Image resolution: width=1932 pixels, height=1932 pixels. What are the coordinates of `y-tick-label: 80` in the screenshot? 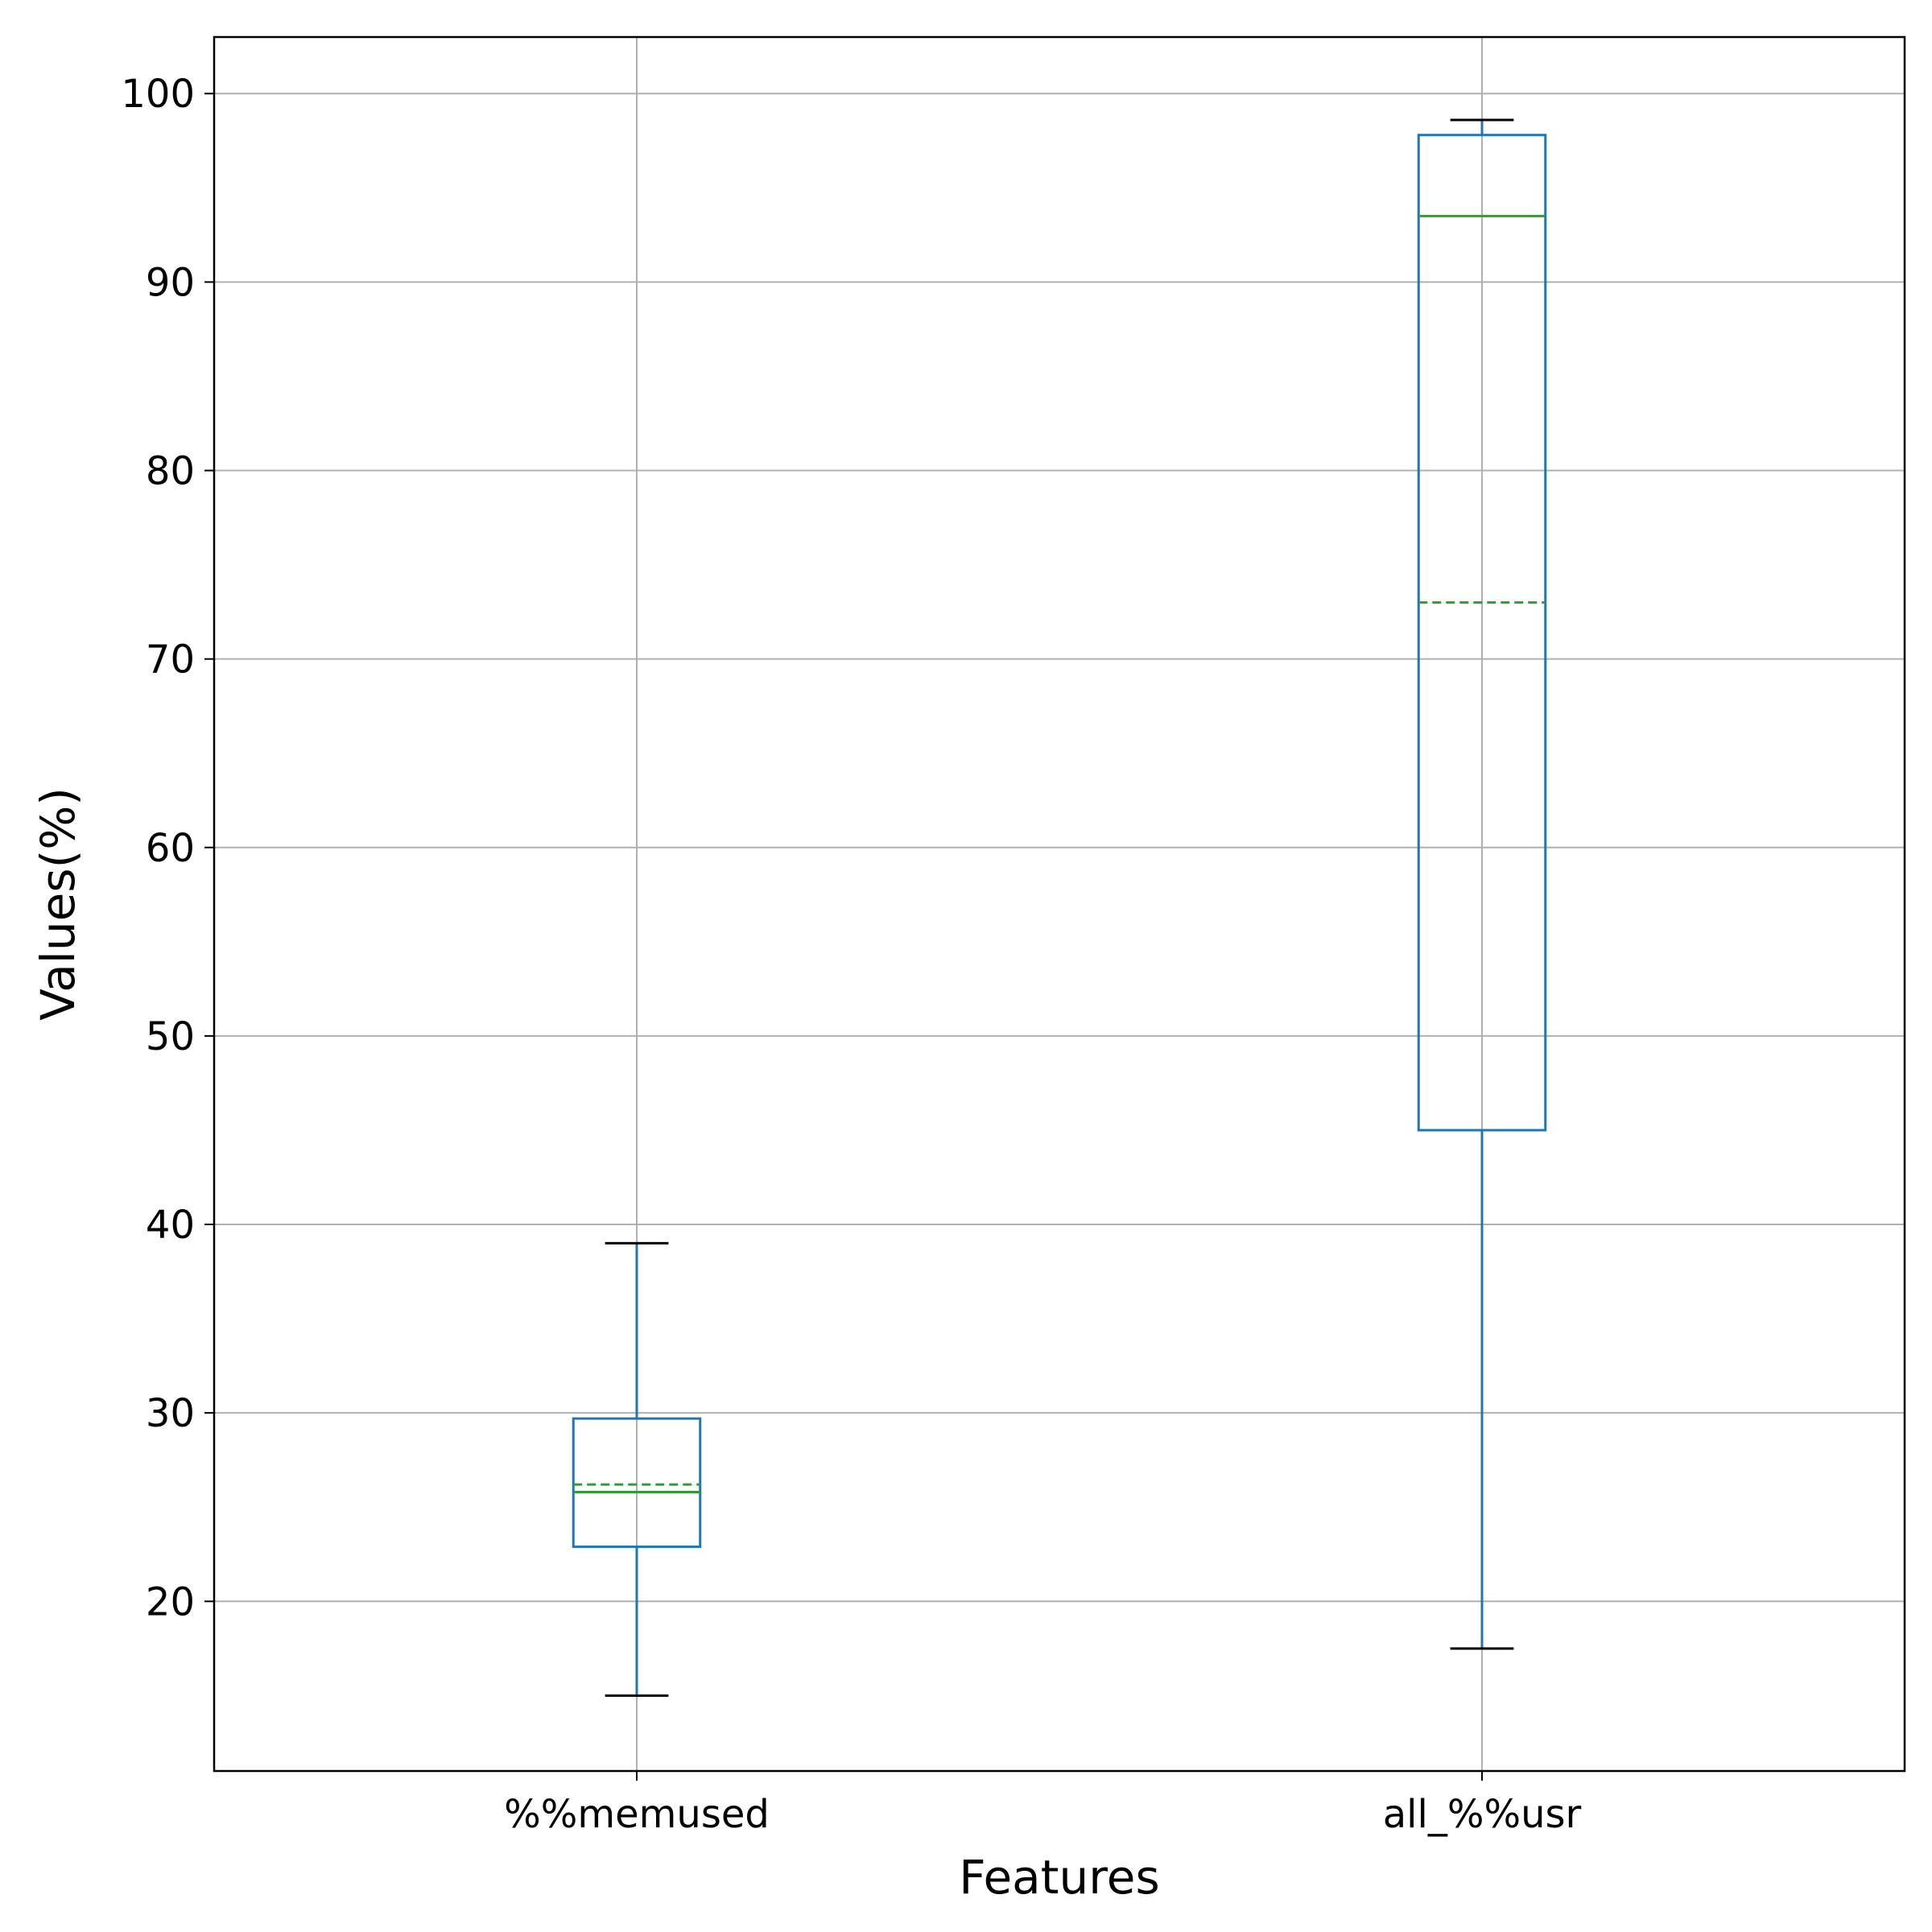 It's located at (170, 471).